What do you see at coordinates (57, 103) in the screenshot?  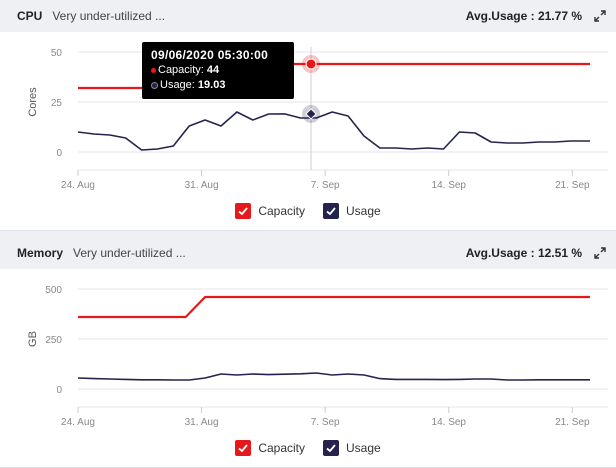 I see `y-tick-label: 25` at bounding box center [57, 103].